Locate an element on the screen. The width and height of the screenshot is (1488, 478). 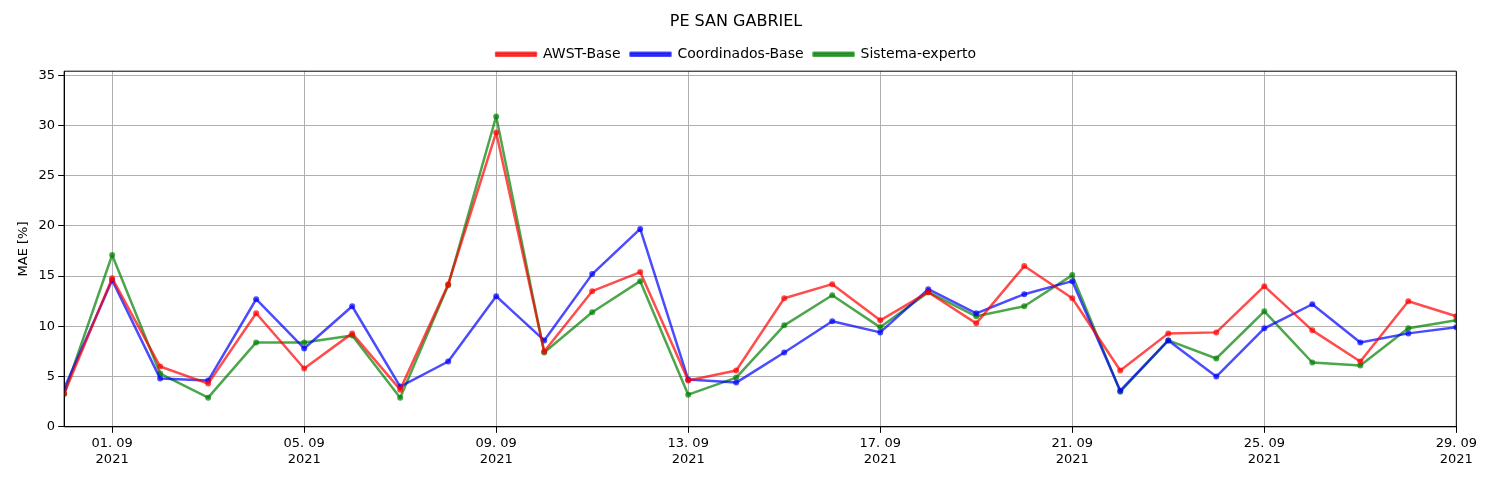
x-tick-label: 05. 09 2021 is located at coordinates (304, 450).